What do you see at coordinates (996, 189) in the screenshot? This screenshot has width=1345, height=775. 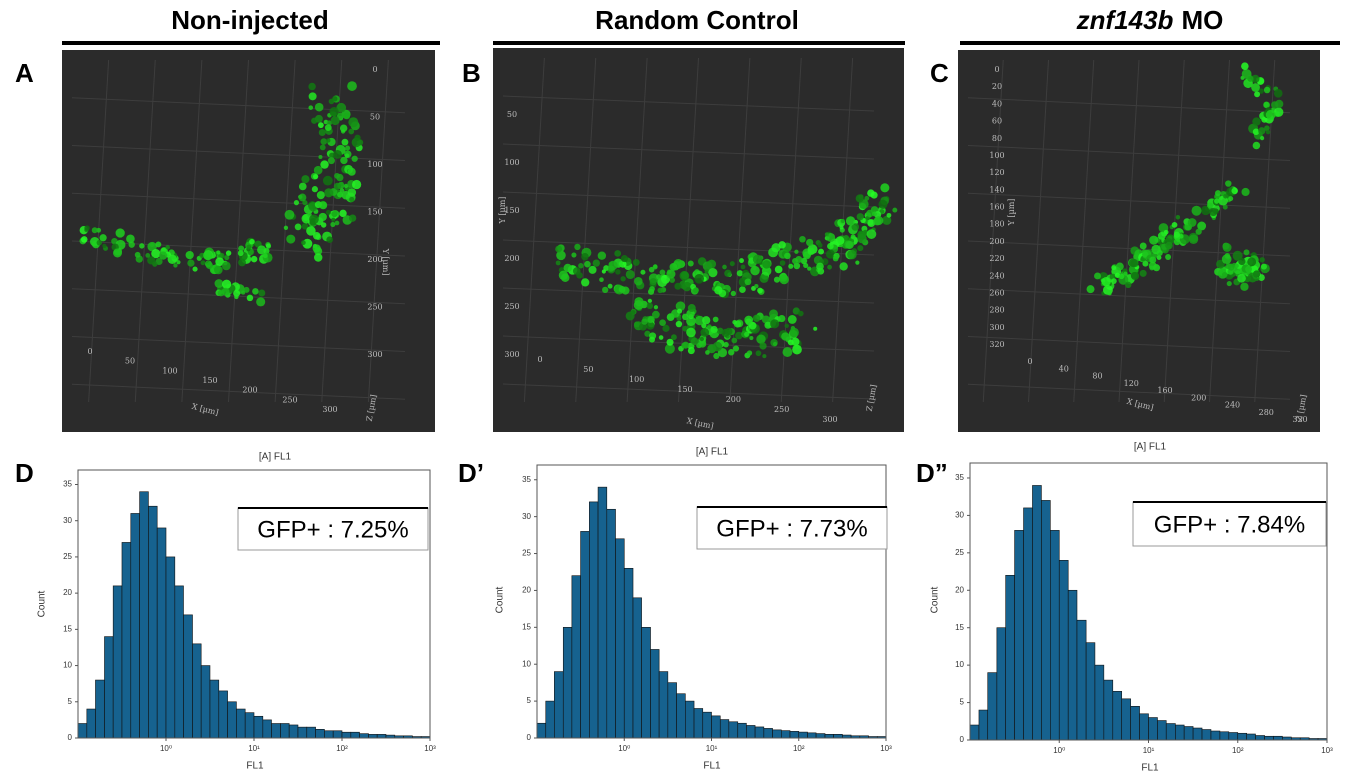 I see `image-y-tick: 140` at bounding box center [996, 189].